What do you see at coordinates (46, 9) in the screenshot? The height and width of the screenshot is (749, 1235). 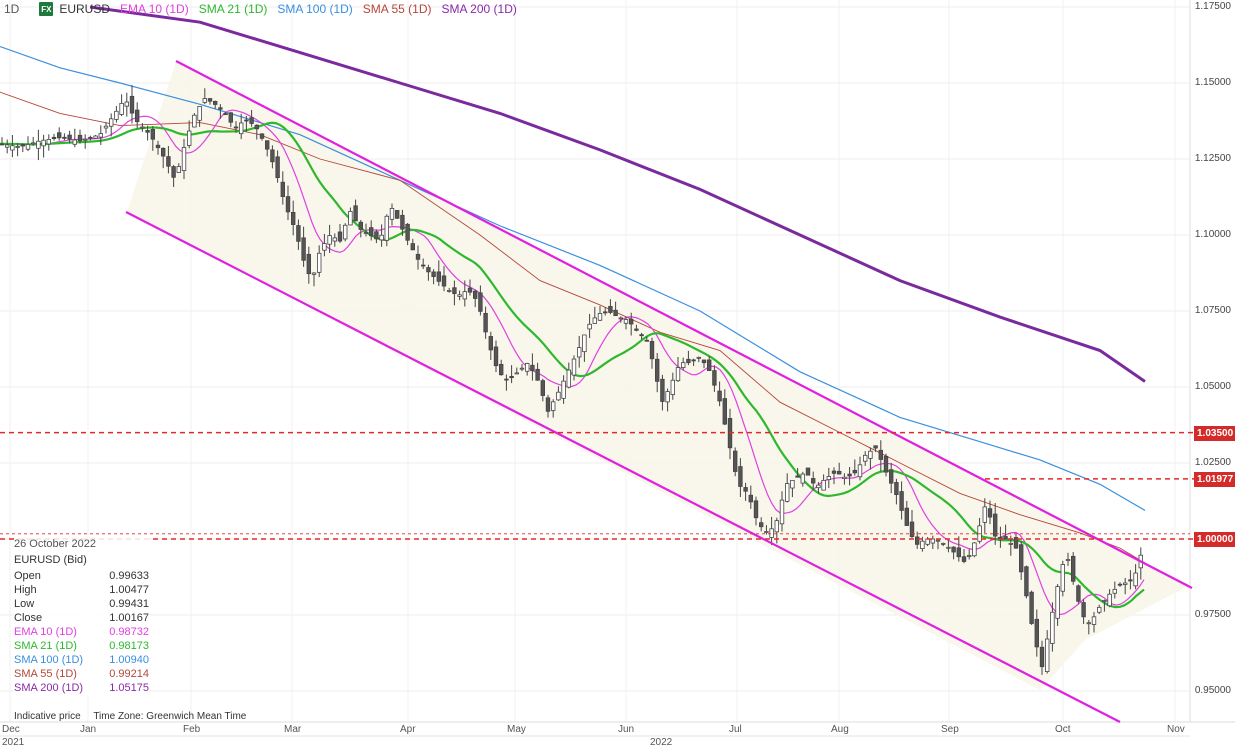 I see `fx-badge-icon: FX` at bounding box center [46, 9].